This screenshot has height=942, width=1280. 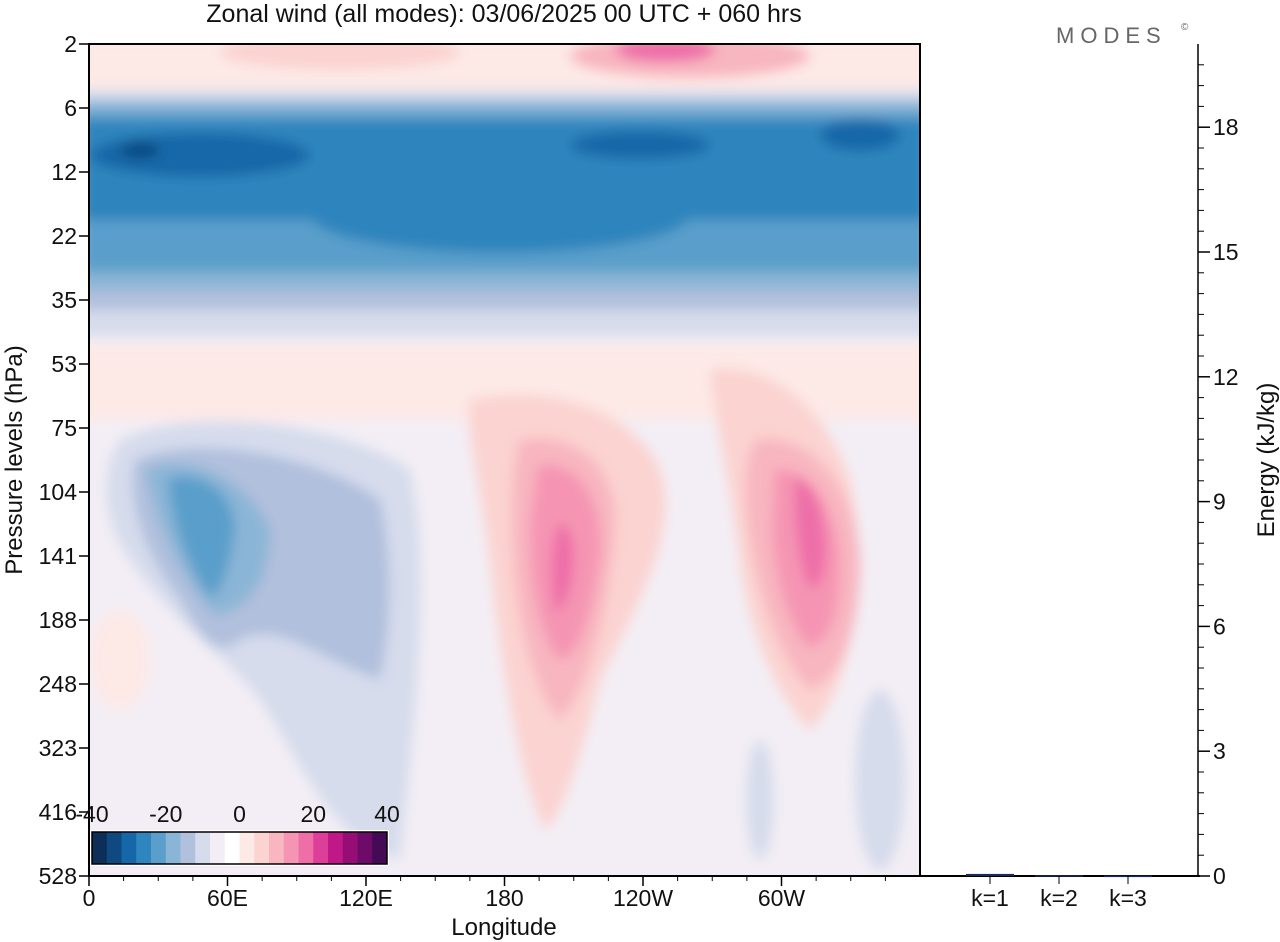 I want to click on longitude-tick-label: 60W, so click(x=782, y=898).